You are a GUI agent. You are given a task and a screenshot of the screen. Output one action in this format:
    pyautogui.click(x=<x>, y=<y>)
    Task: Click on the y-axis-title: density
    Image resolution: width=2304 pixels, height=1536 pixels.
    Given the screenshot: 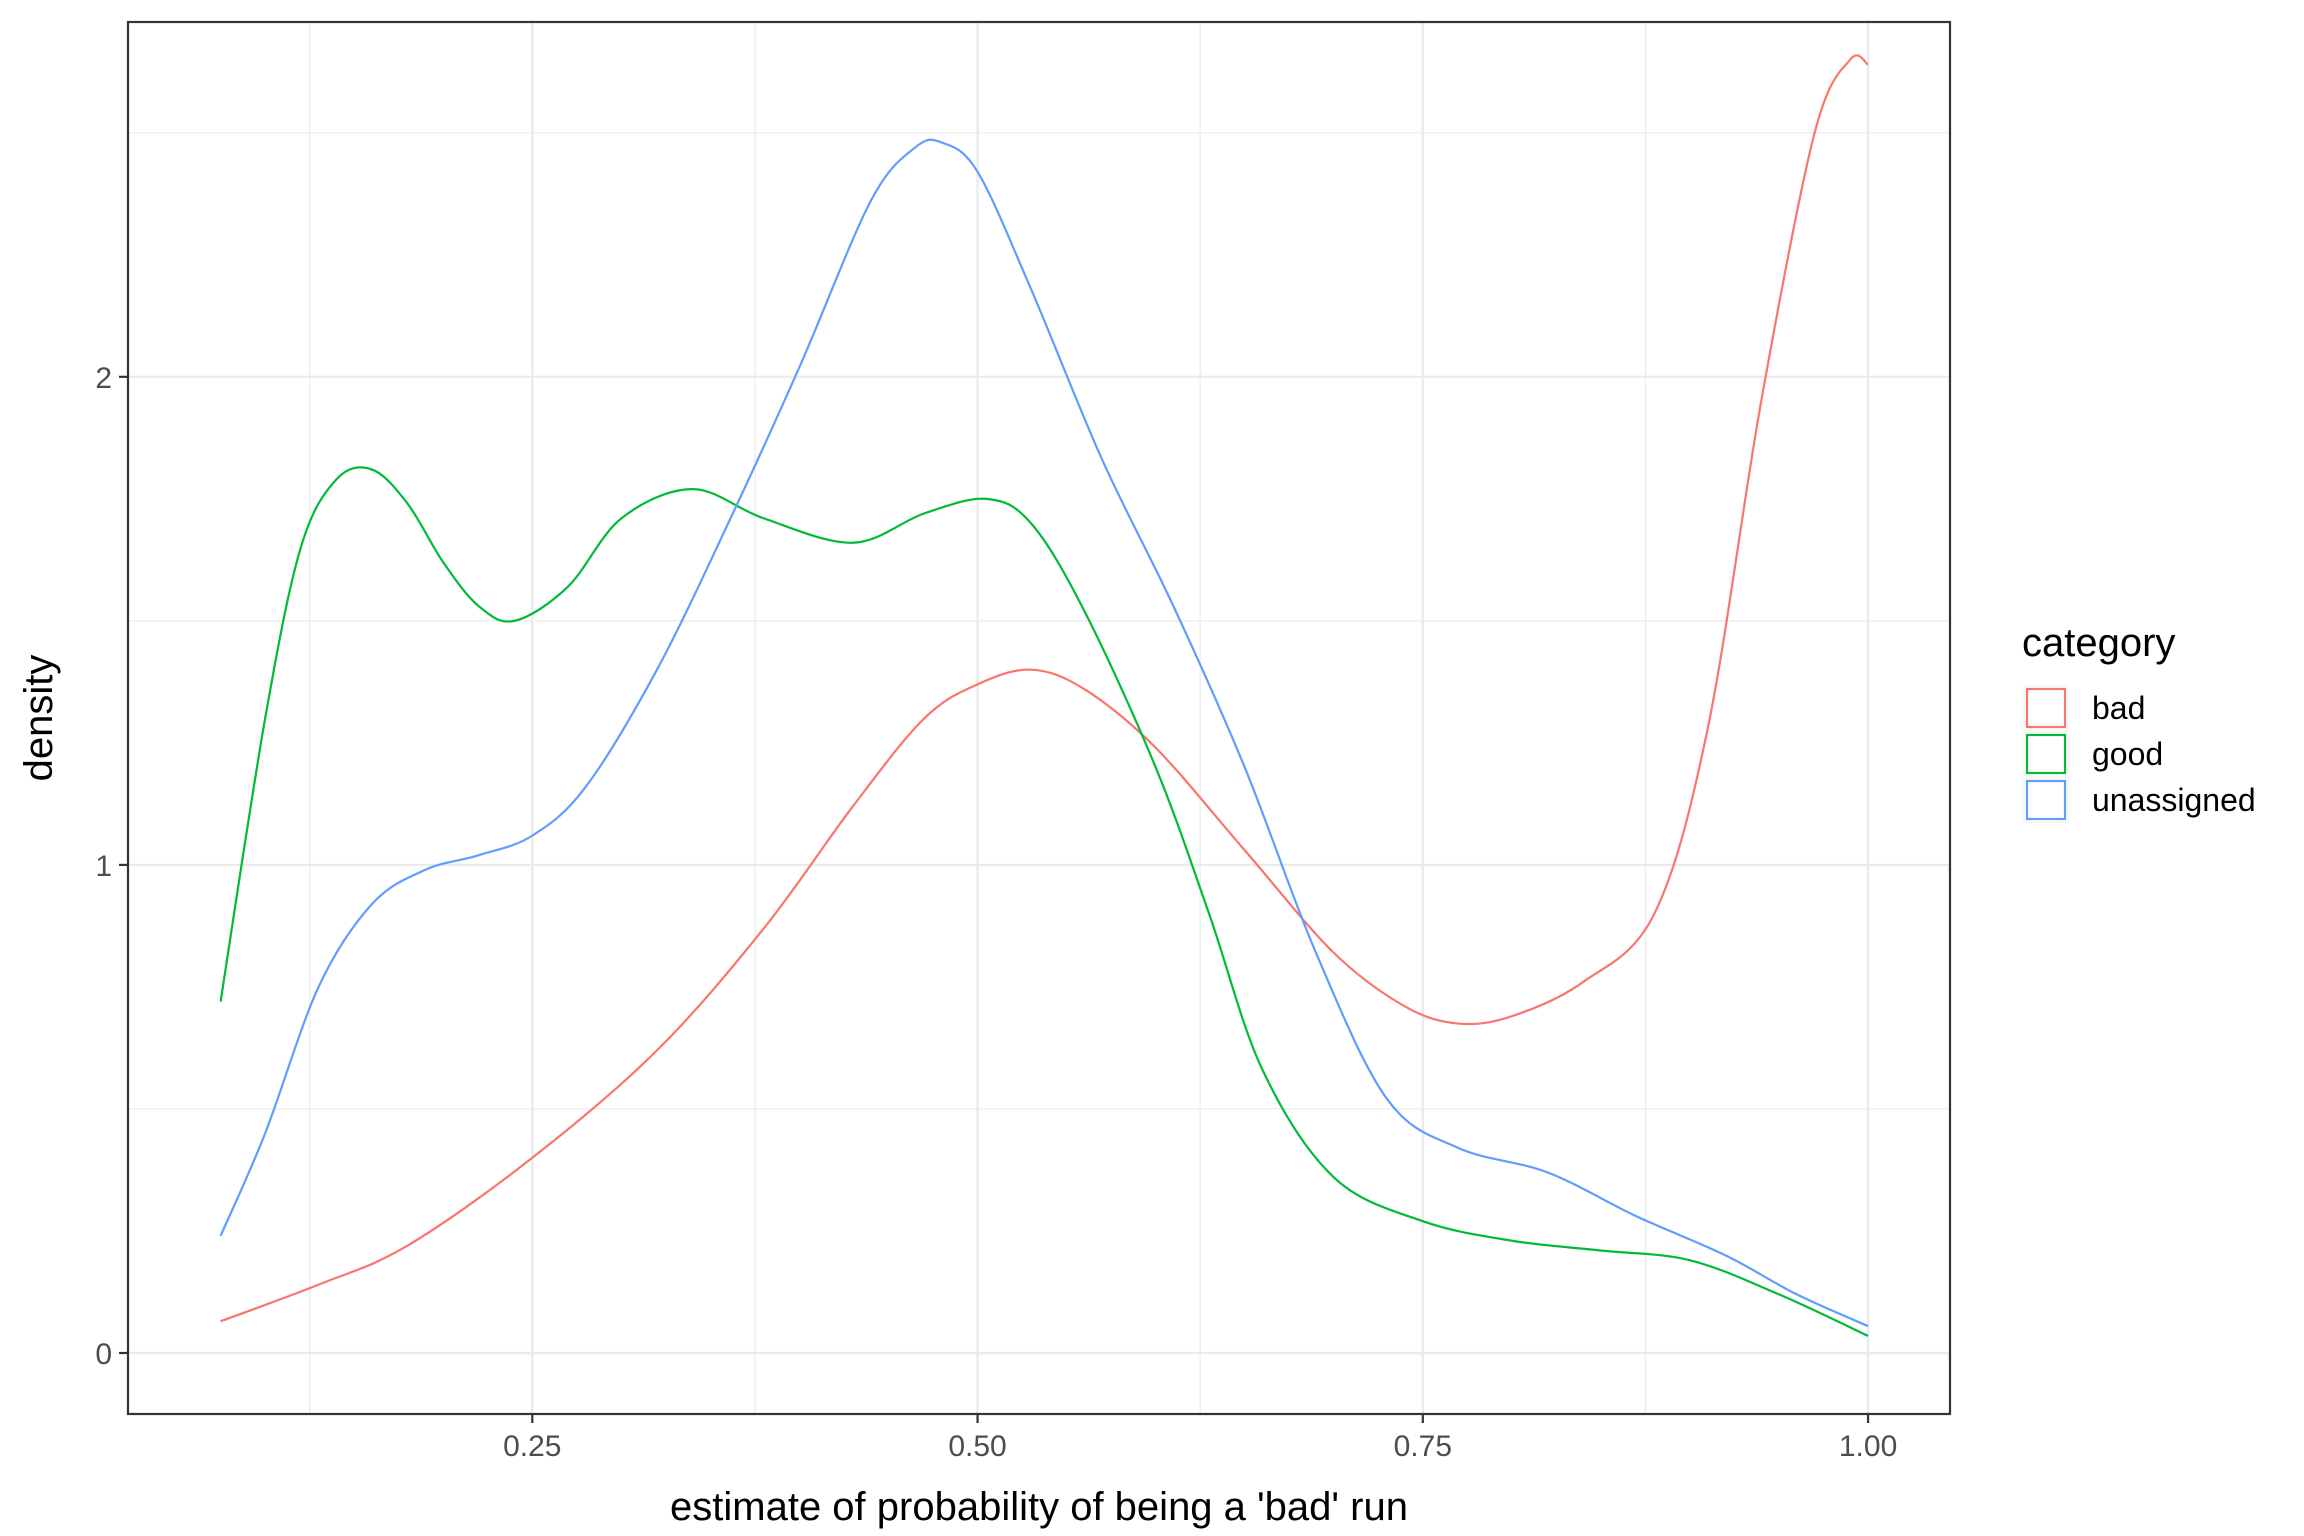 What is the action you would take?
    pyautogui.click(x=39, y=718)
    